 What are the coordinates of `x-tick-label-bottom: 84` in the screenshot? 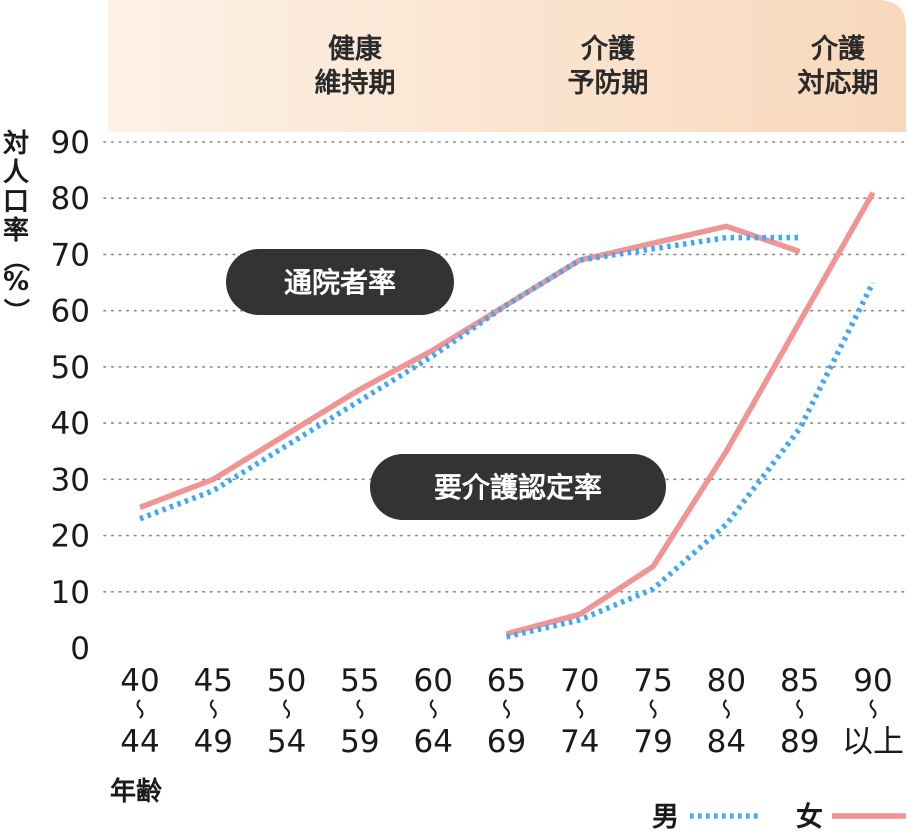 It's located at (726, 742).